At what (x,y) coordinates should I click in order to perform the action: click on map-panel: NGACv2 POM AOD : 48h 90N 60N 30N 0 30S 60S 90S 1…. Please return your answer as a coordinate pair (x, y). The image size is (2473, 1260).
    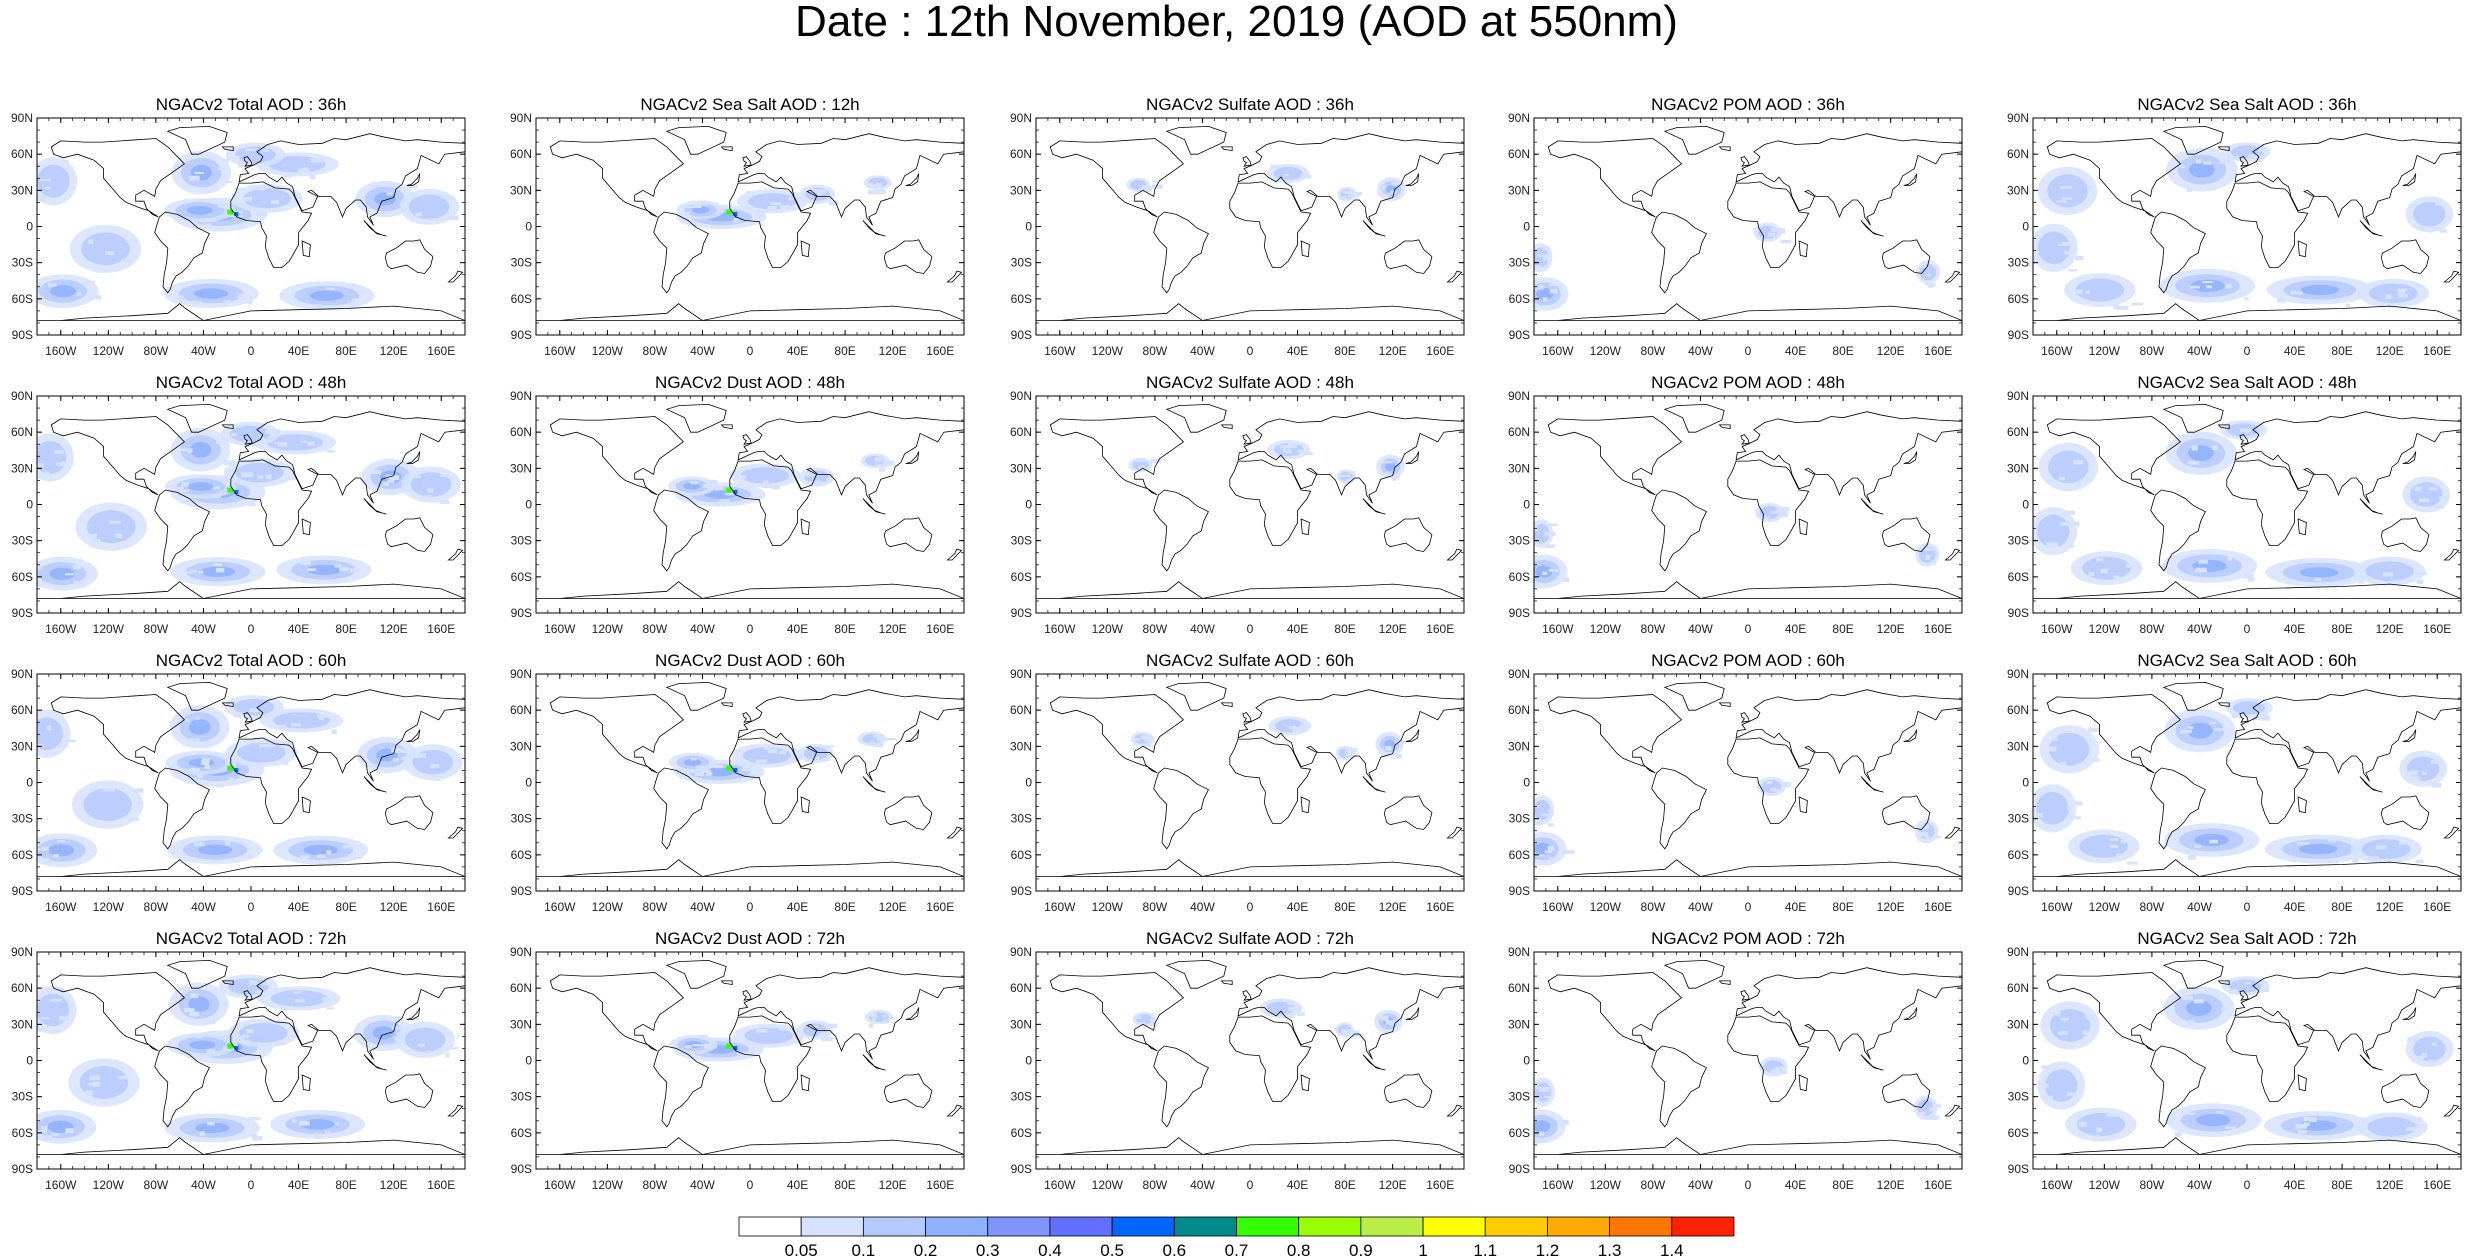
    Looking at the image, I should click on (1735, 504).